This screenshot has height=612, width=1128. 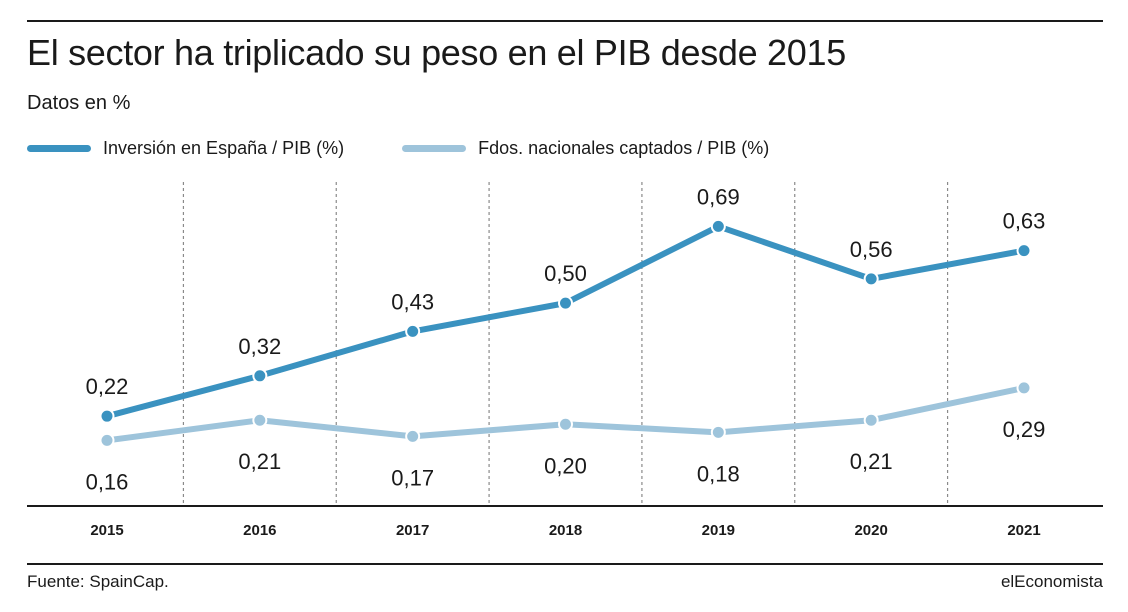 What do you see at coordinates (259, 346) in the screenshot?
I see `data-label: 0,32` at bounding box center [259, 346].